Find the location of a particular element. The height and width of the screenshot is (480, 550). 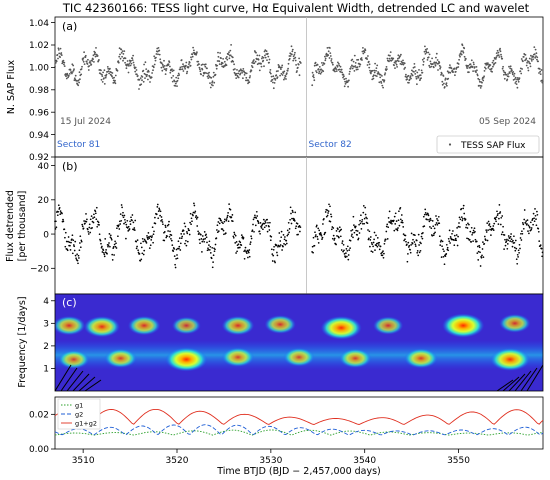

panel-0-ytick-label: 0.96 is located at coordinates (39, 113).